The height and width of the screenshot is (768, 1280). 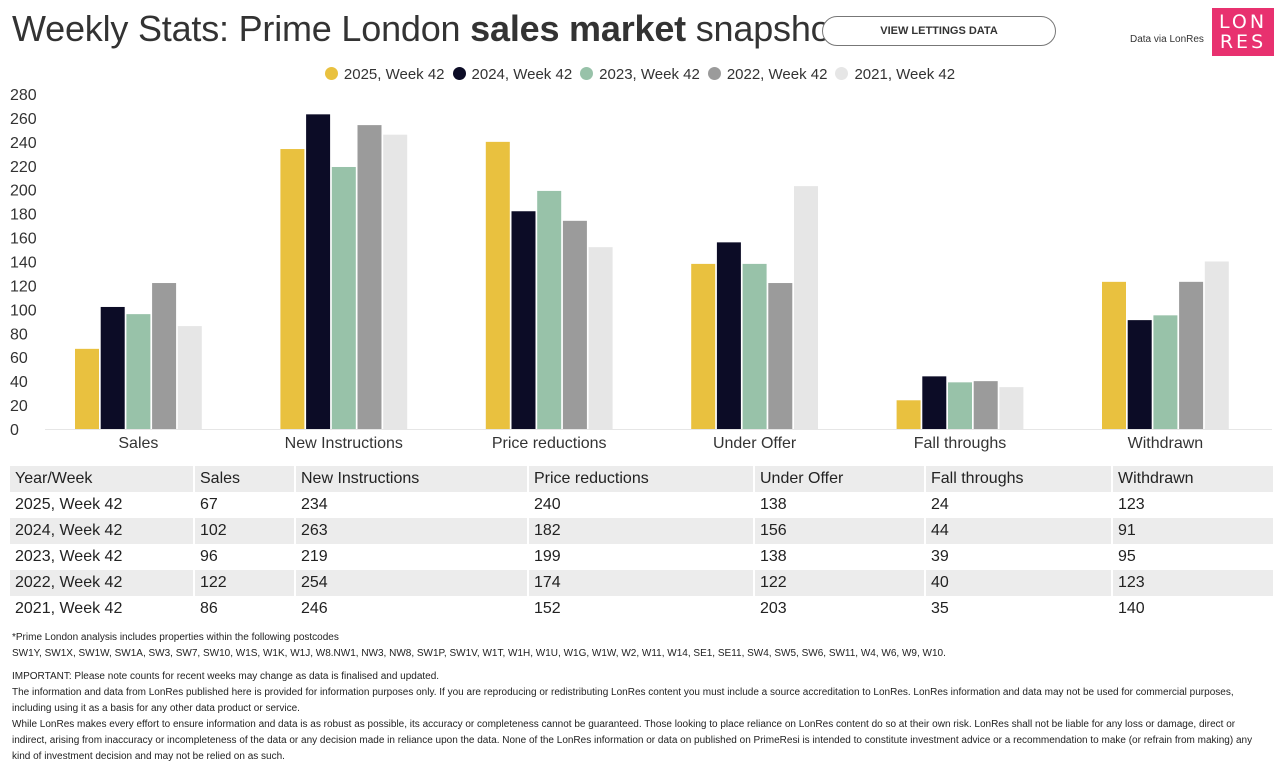 I want to click on table-row: 2022, Week 42 122 254 174 122 40 123, so click(x=641, y=583).